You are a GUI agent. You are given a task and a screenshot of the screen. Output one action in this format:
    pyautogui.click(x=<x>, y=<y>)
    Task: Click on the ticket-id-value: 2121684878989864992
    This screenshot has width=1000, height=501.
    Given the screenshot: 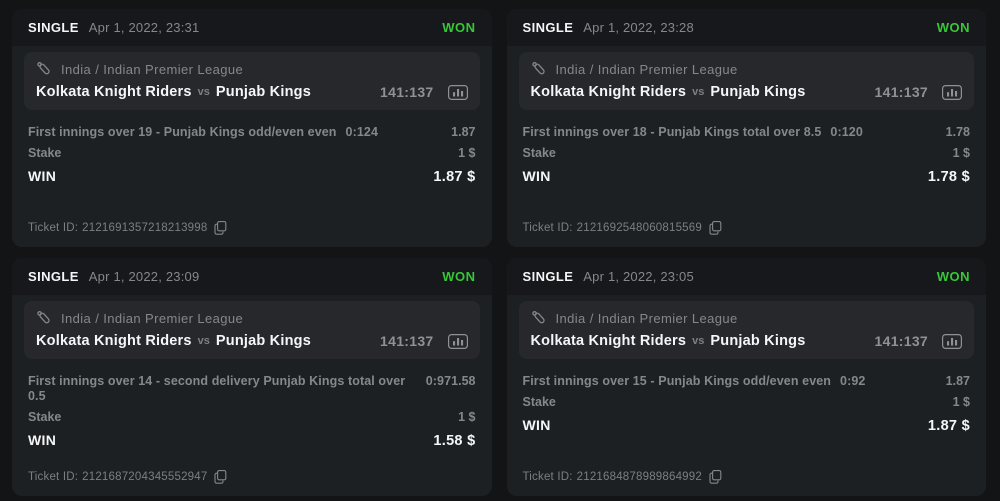 What is the action you would take?
    pyautogui.click(x=639, y=477)
    